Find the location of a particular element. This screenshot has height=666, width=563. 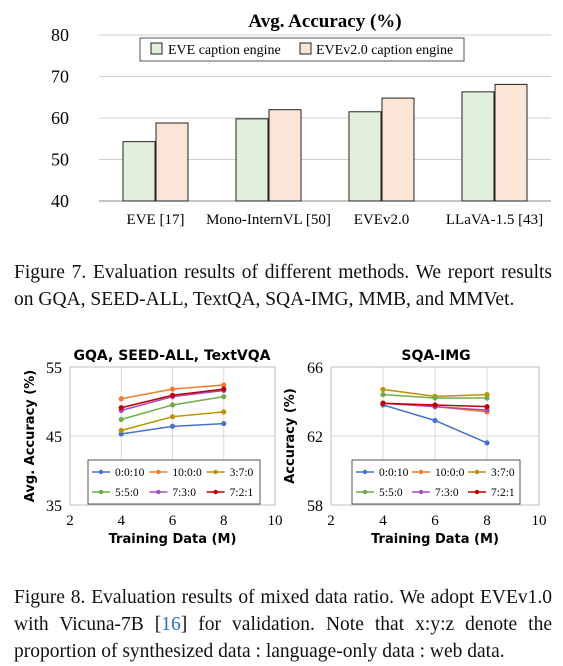

y-tick-label: 45 is located at coordinates (54, 437).